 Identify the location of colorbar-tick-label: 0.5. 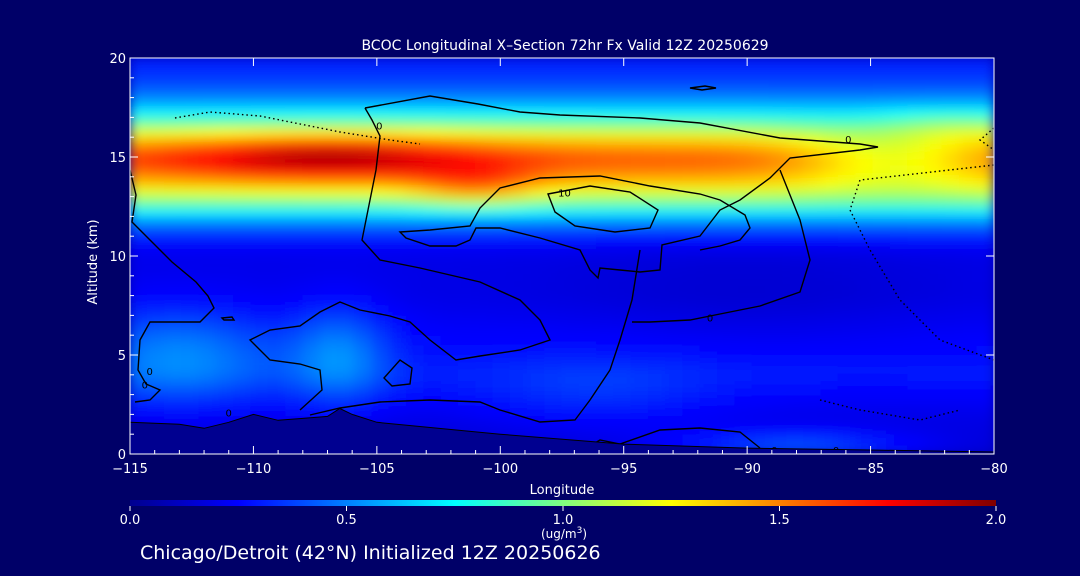
(346, 520).